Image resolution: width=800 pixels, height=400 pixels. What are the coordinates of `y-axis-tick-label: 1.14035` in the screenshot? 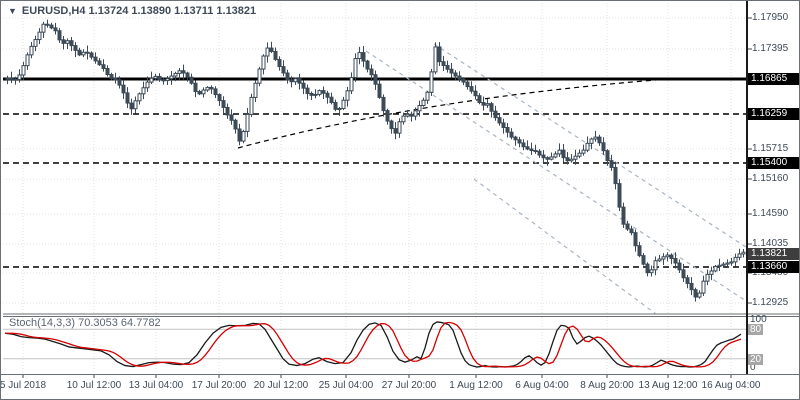 It's located at (770, 243).